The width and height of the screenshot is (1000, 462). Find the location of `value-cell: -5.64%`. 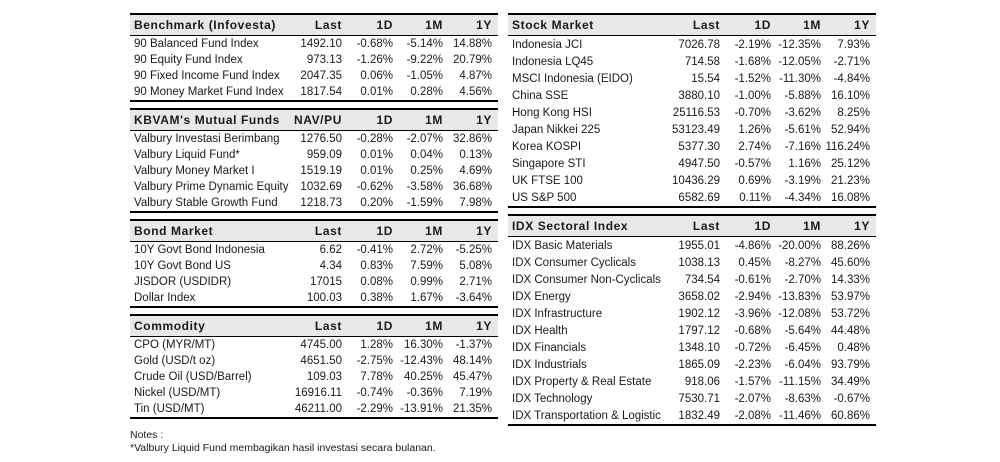

value-cell: -5.64% is located at coordinates (802, 330).